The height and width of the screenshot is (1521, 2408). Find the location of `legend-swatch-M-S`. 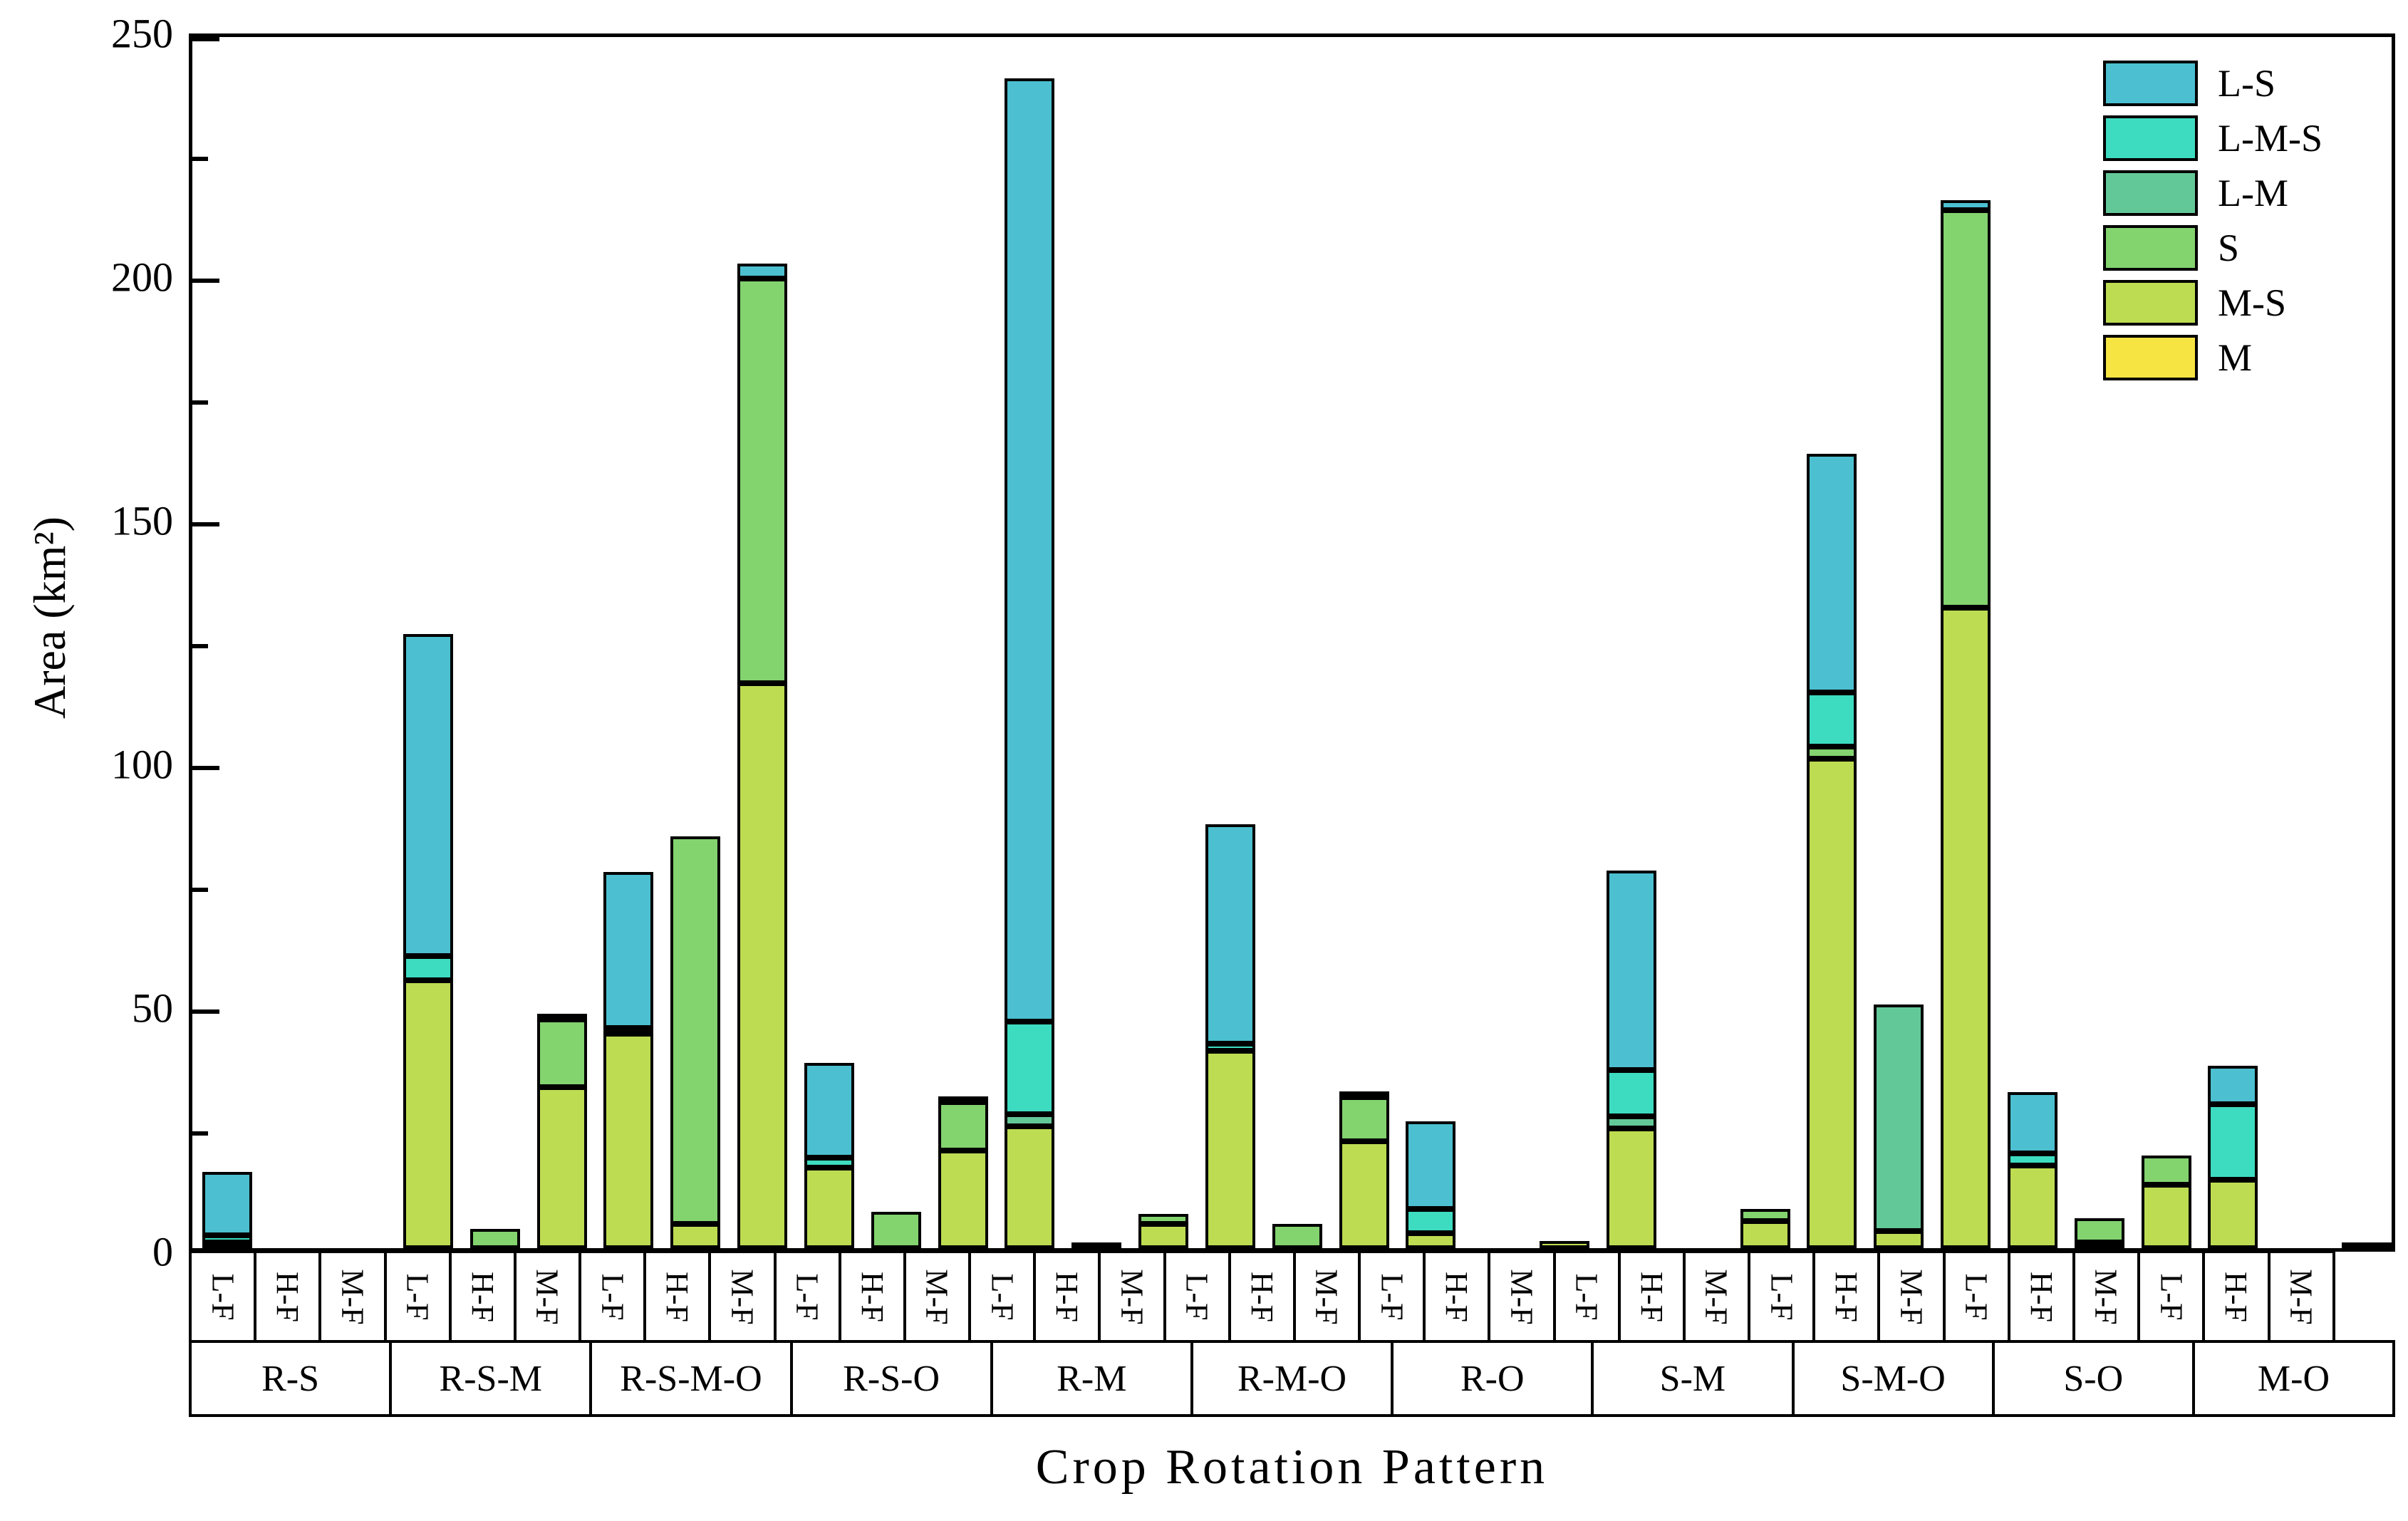

legend-swatch-M-S is located at coordinates (2150, 303).